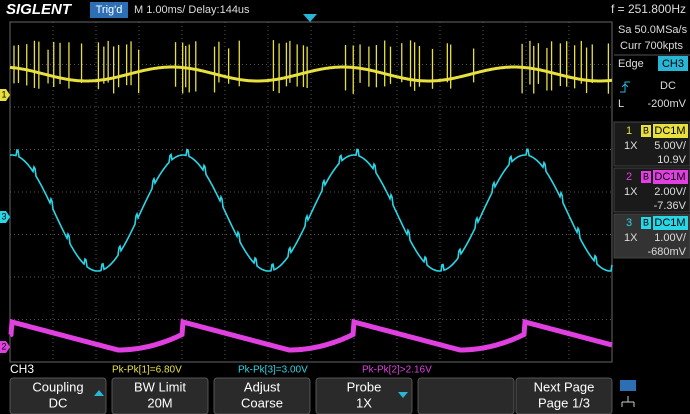 The height and width of the screenshot is (414, 690). I want to click on offset: -7.36V, so click(670, 206).